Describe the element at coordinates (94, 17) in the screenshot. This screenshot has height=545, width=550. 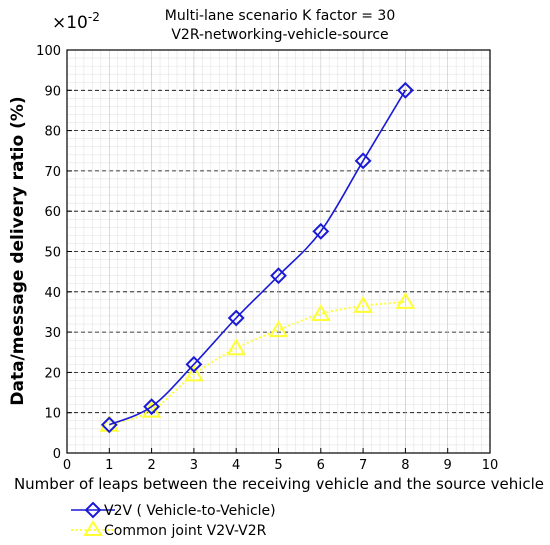
I see `y-exponent-power: -2` at that location.